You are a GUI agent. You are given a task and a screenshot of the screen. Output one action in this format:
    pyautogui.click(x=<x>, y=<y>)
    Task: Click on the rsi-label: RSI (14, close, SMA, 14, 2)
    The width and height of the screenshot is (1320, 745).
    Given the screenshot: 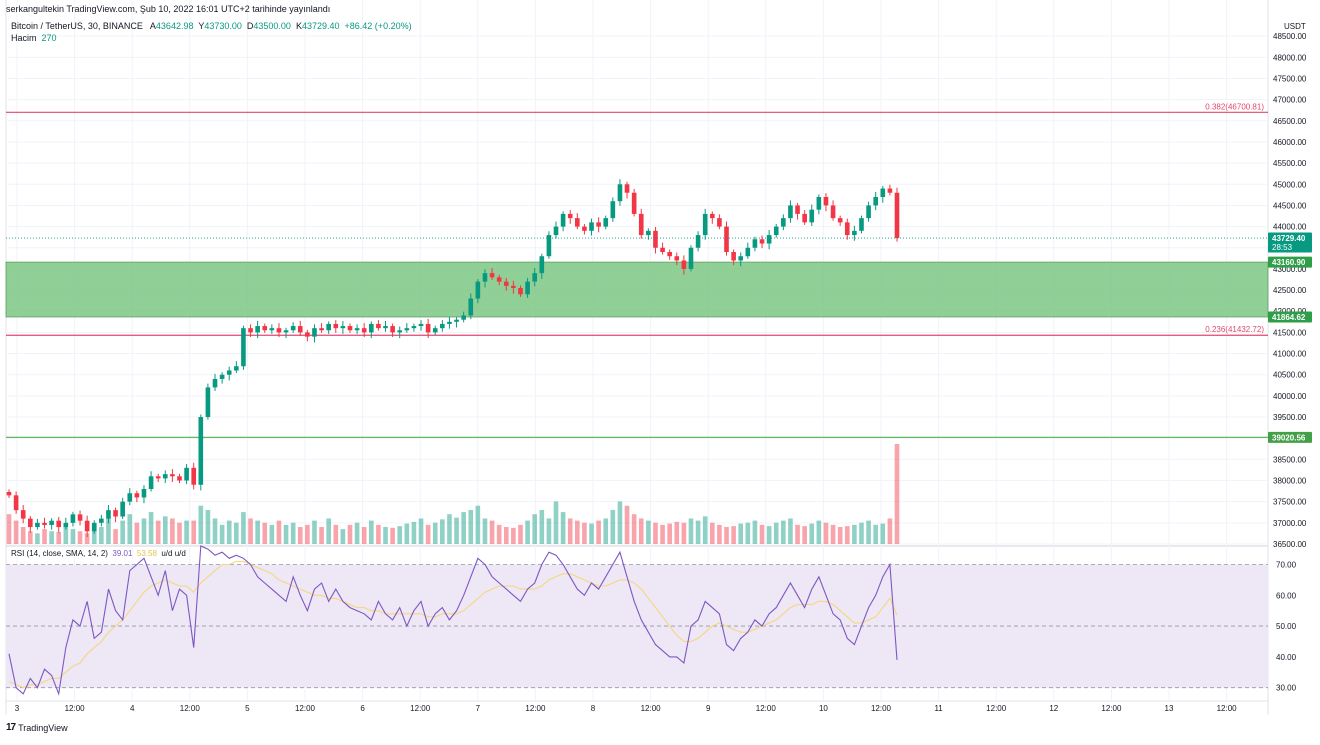 What is the action you would take?
    pyautogui.click(x=59, y=553)
    